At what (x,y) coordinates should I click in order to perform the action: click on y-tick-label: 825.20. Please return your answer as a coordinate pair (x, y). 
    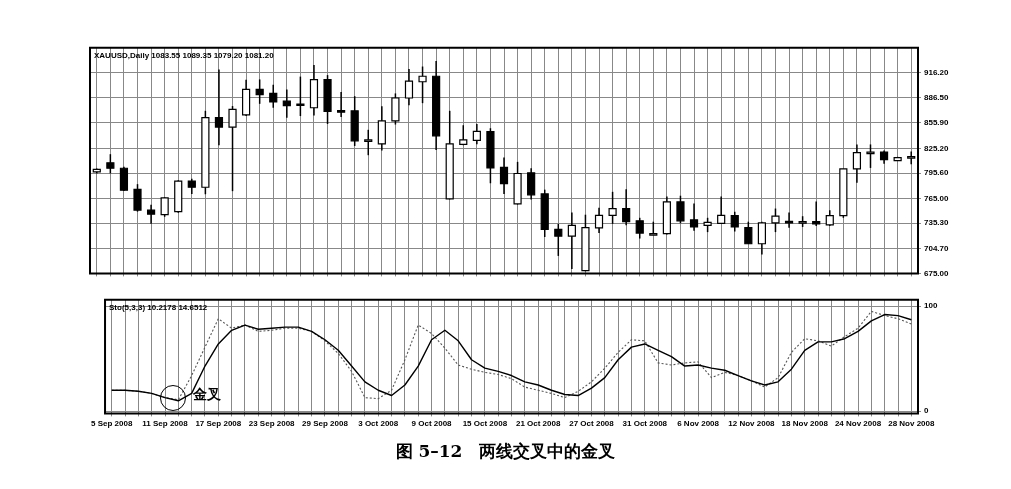
    Looking at the image, I should click on (937, 148).